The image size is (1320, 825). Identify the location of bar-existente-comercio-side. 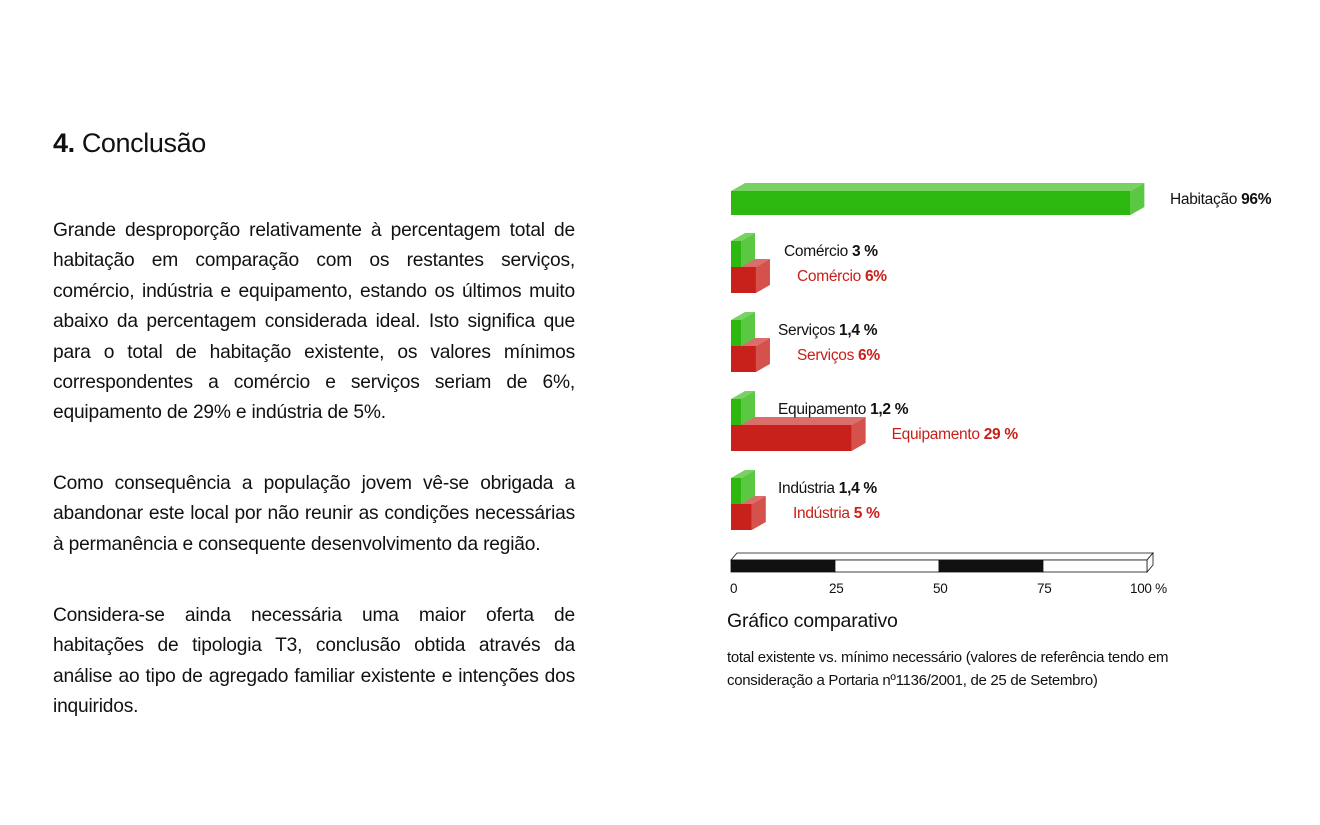
(748, 250).